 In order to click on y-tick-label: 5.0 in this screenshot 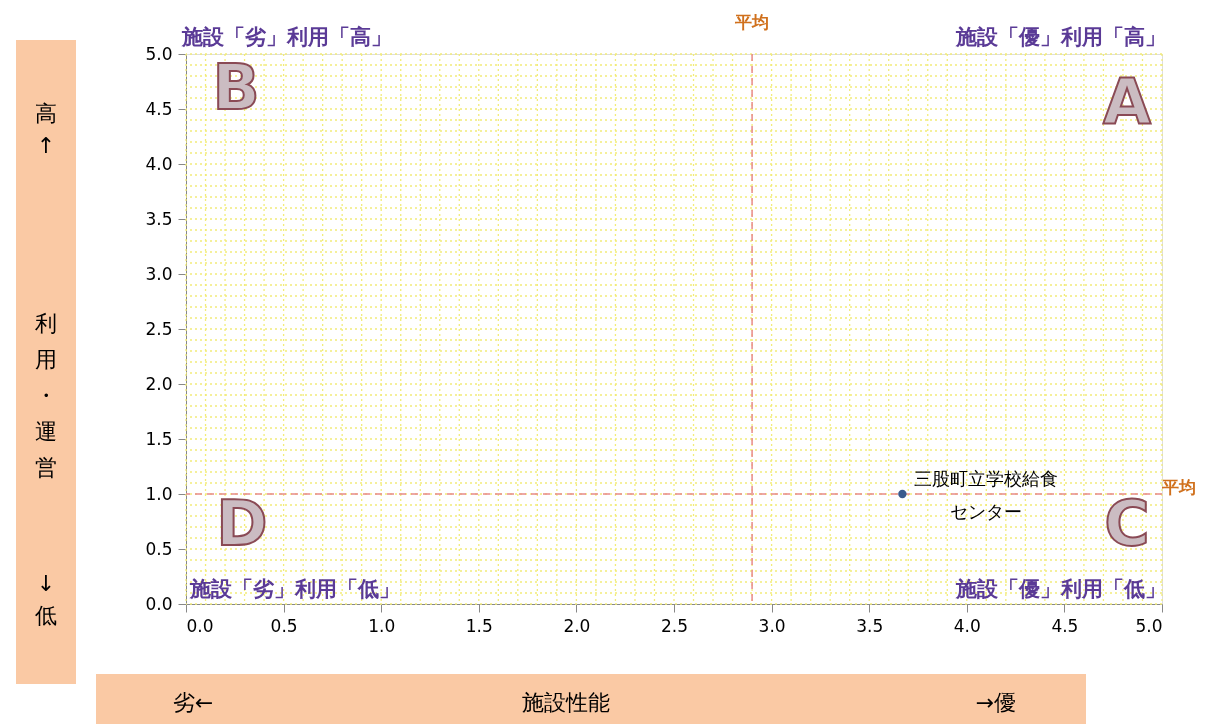, I will do `click(159, 53)`.